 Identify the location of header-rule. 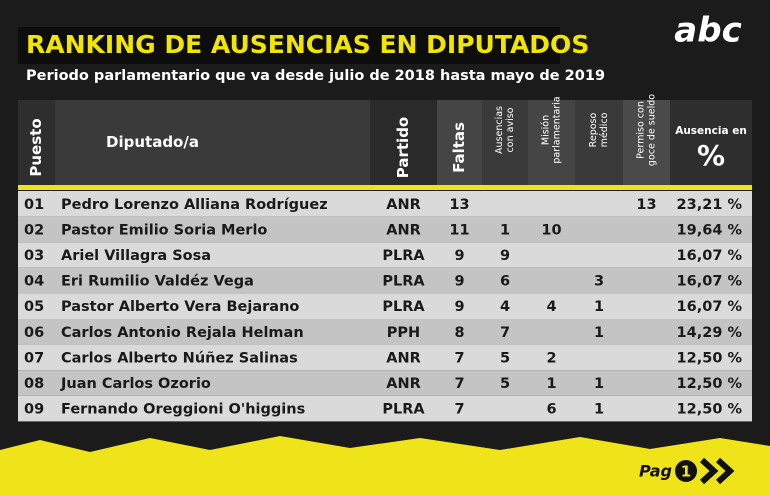
(385, 187).